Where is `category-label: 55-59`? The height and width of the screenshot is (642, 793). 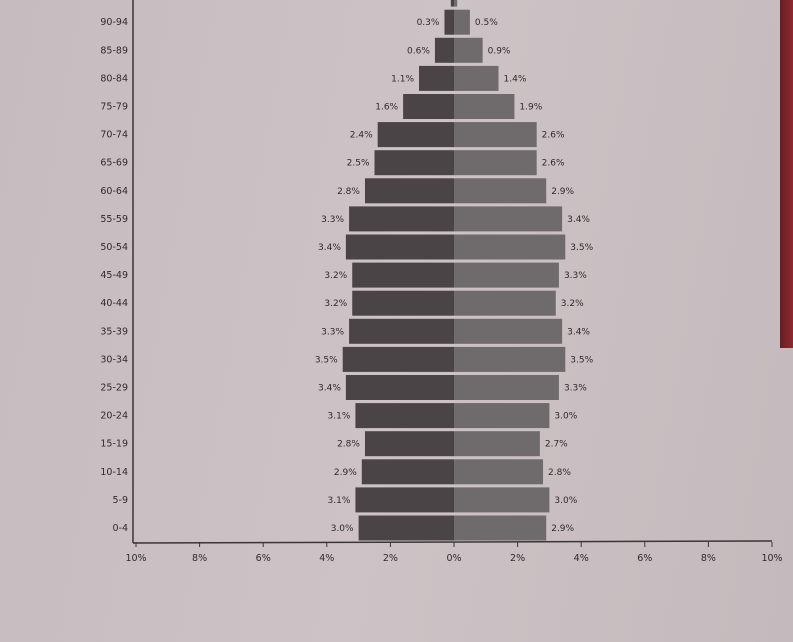 category-label: 55-59 is located at coordinates (114, 219).